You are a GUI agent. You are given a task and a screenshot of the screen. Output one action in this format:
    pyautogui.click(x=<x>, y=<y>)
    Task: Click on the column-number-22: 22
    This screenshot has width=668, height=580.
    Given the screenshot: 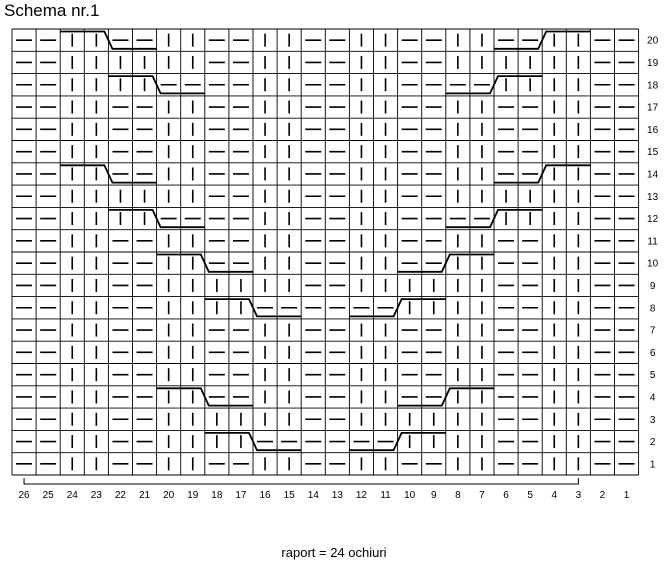 What is the action you would take?
    pyautogui.click(x=121, y=495)
    